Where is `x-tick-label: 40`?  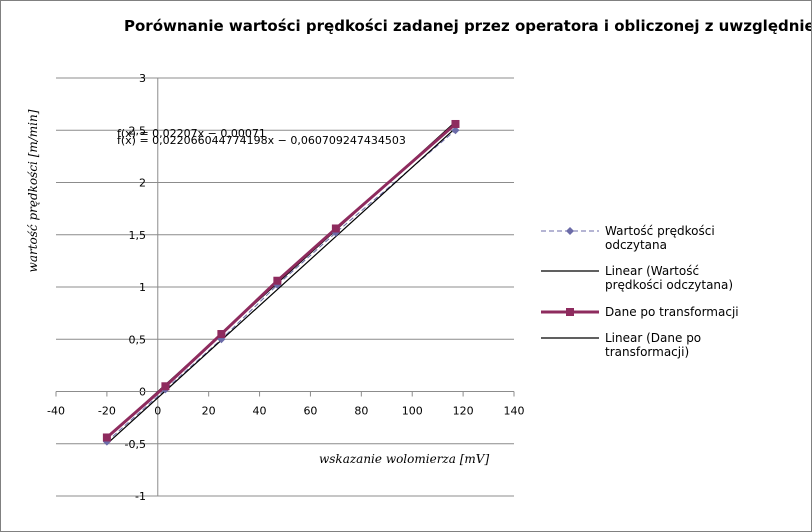 x-tick-label: 40 is located at coordinates (260, 411).